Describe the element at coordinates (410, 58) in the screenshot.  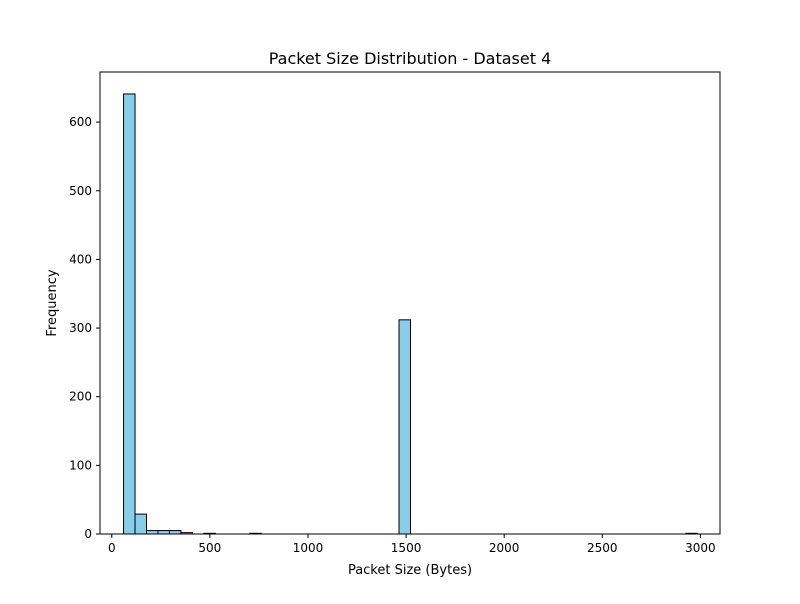
I see `chart-title: Packet Size Distribution - Dataset 4` at that location.